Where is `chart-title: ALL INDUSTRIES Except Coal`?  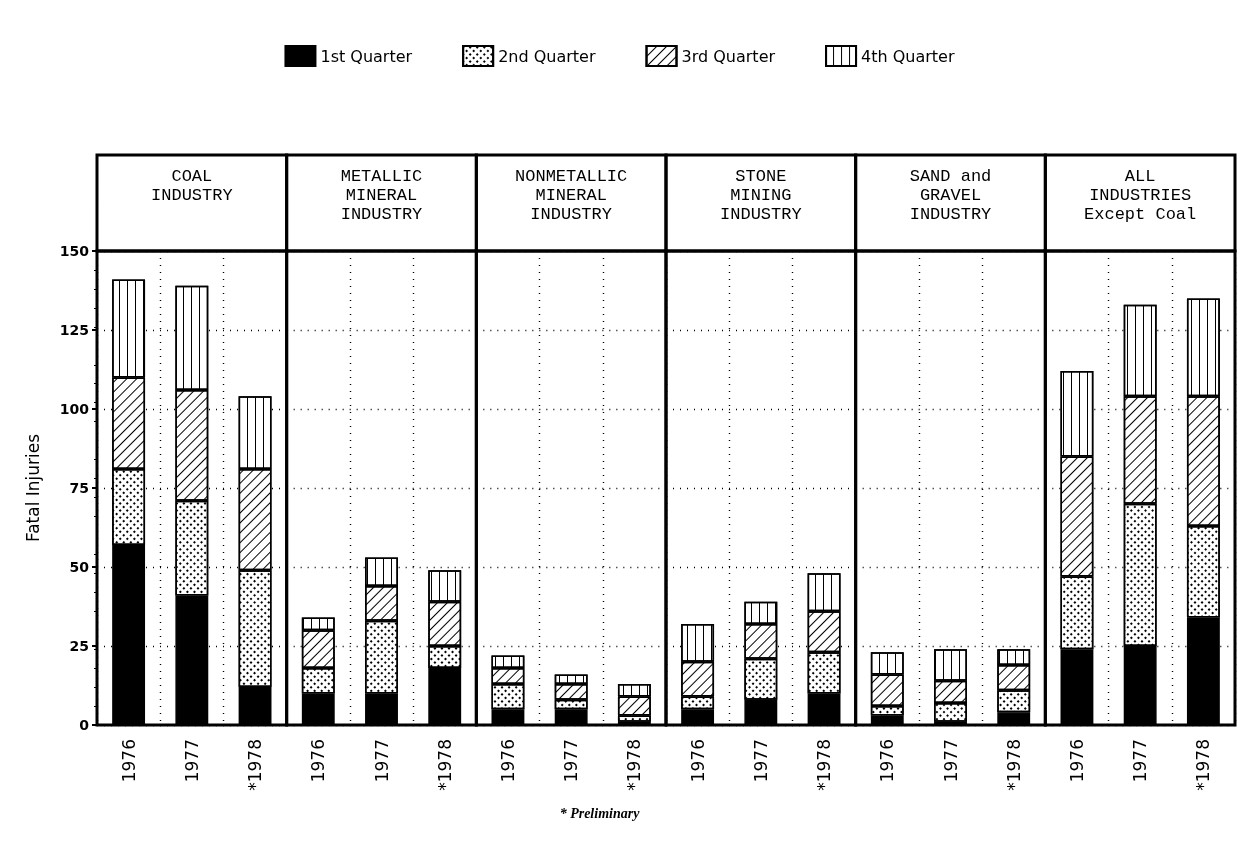 chart-title: ALL INDUSTRIES Except Coal is located at coordinates (1140, 195).